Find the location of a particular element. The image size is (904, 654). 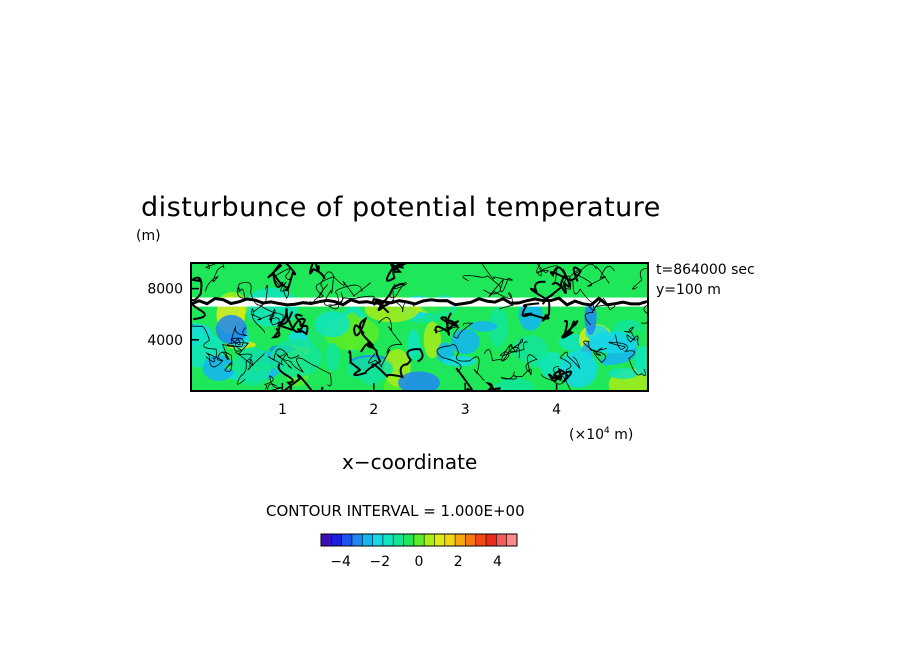

x-tick-label: 4 is located at coordinates (556, 410).